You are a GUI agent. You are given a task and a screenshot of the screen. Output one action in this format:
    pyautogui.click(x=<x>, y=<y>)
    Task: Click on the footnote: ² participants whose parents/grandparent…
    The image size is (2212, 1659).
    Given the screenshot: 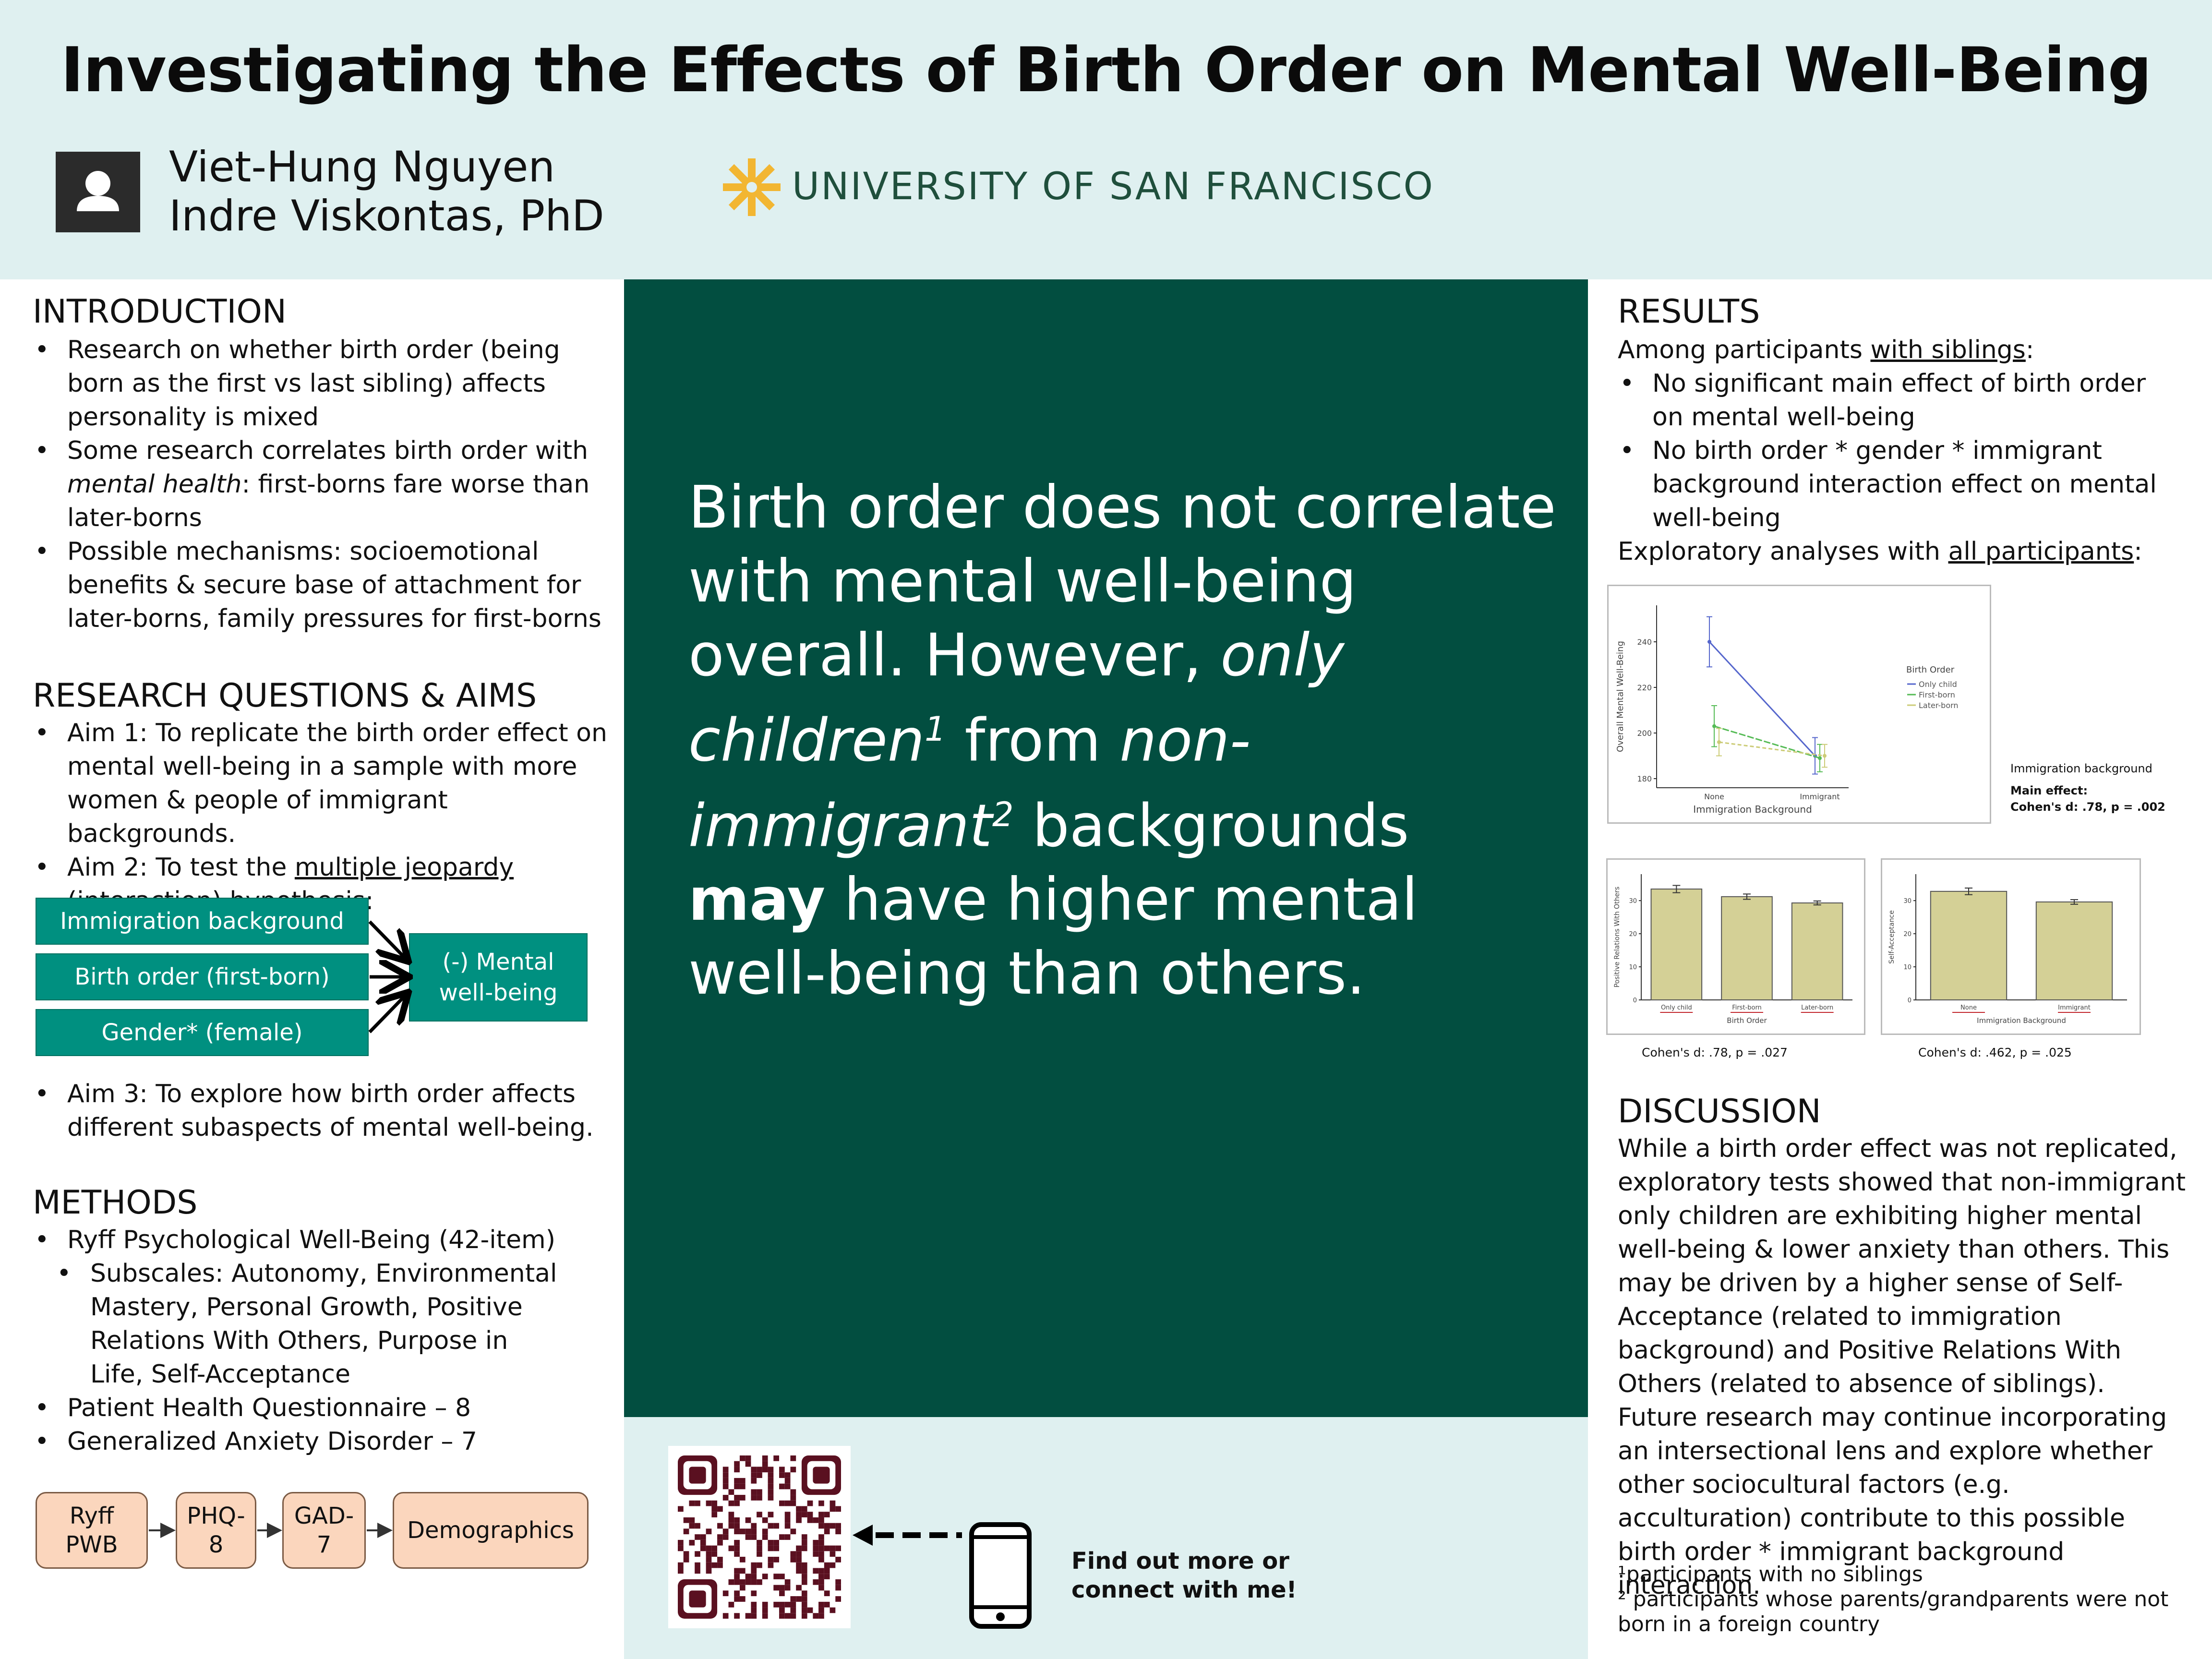 What is the action you would take?
    pyautogui.click(x=1894, y=1612)
    